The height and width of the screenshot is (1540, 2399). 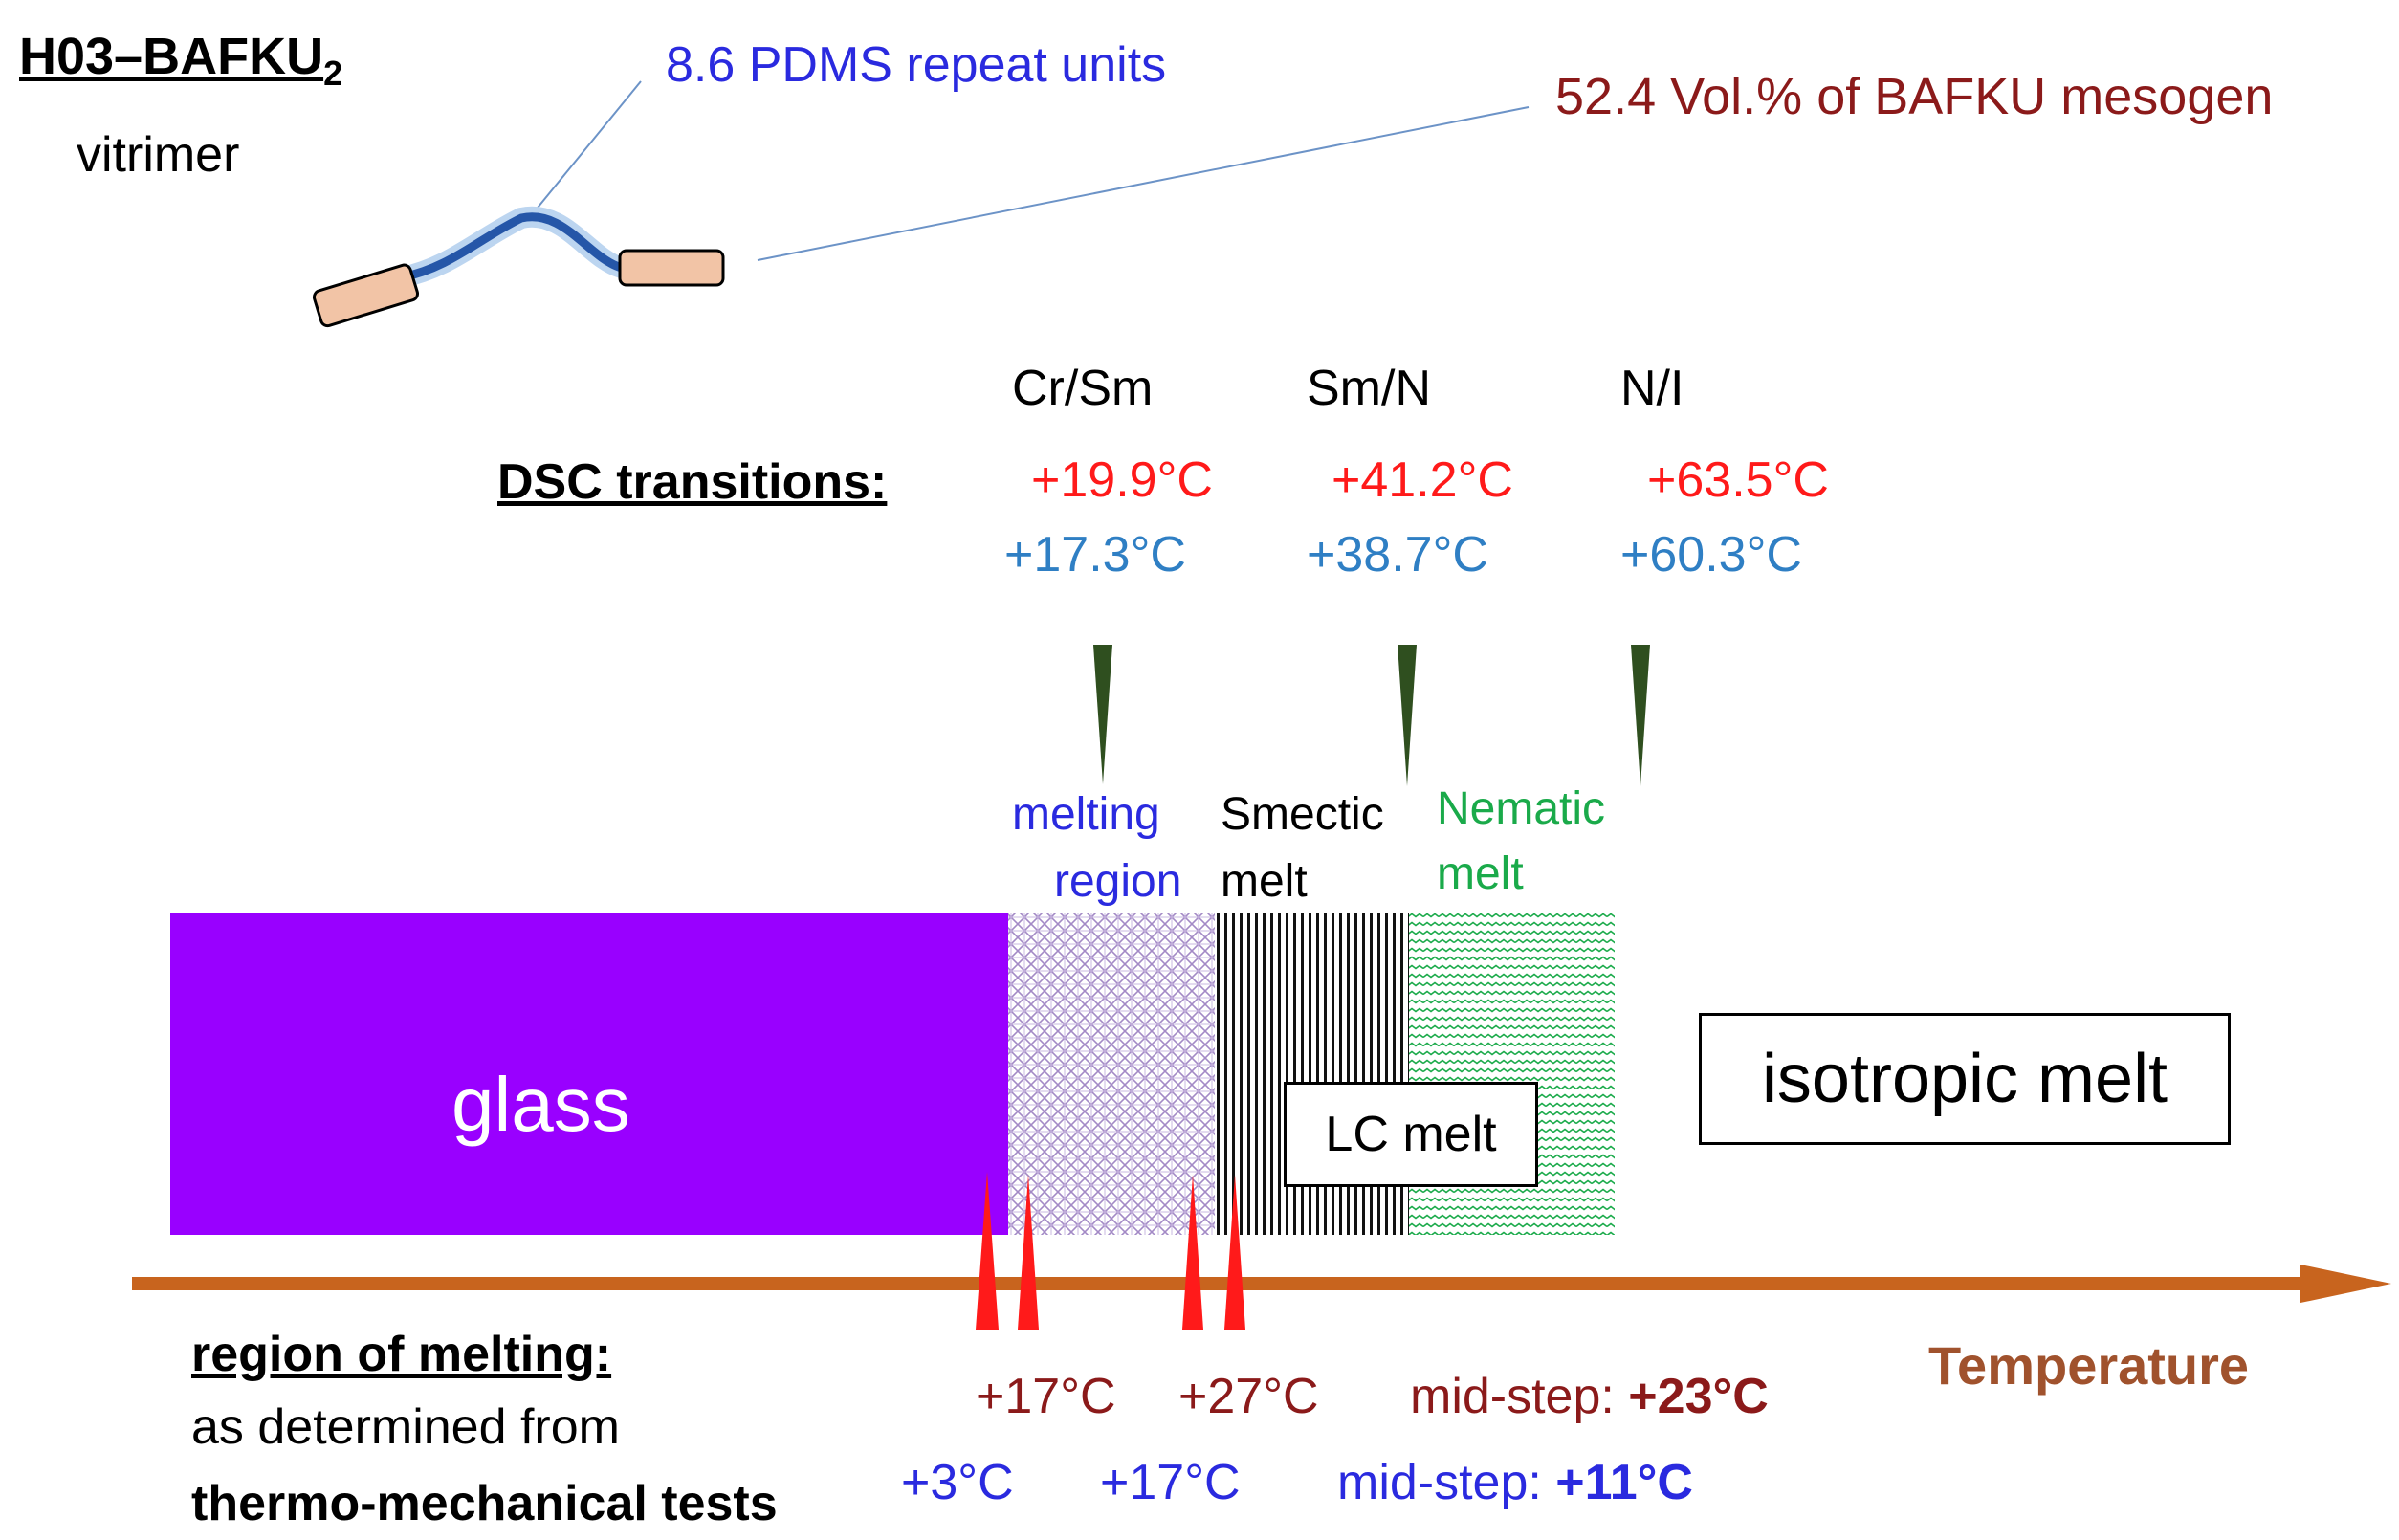 I want to click on heating-cr-sm: +19.9°C, so click(x=1122, y=480).